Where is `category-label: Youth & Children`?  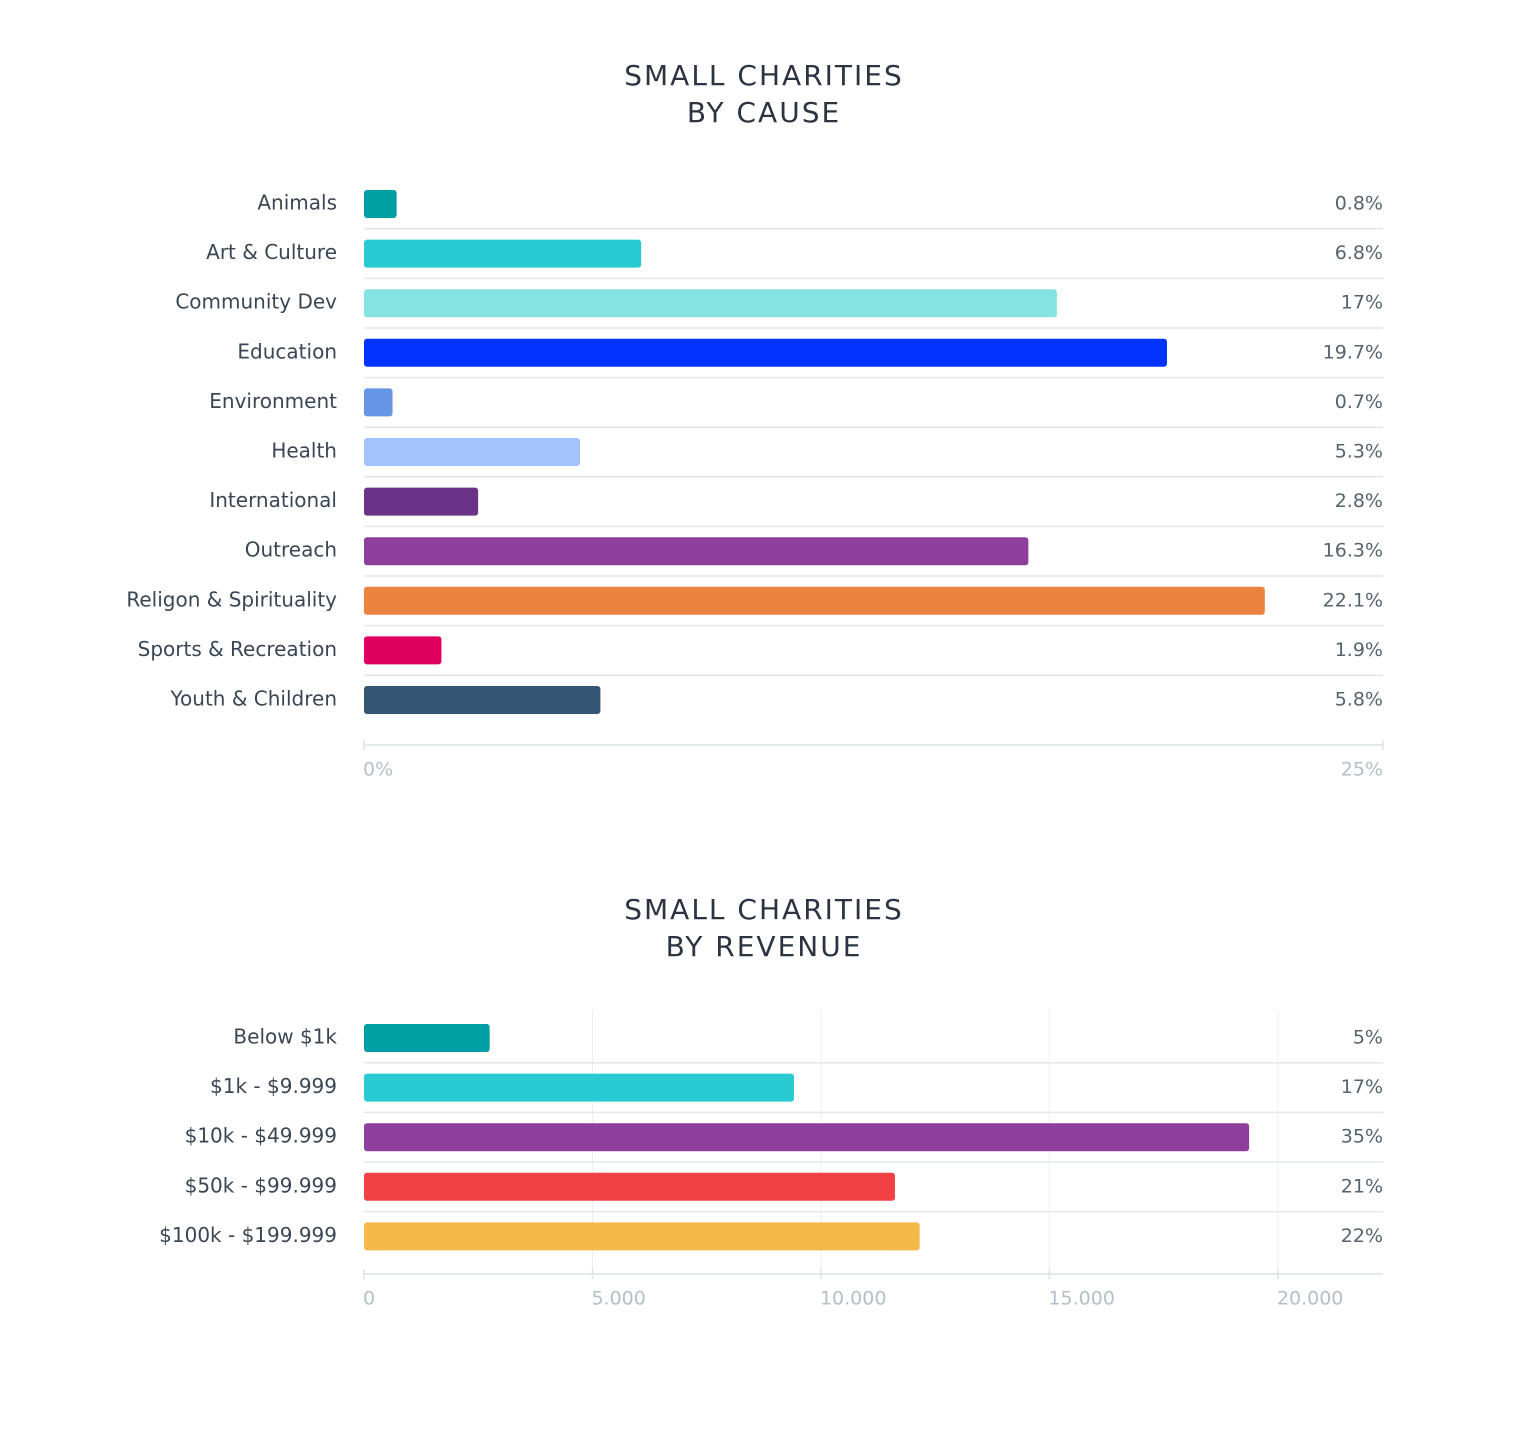 category-label: Youth & Children is located at coordinates (253, 699).